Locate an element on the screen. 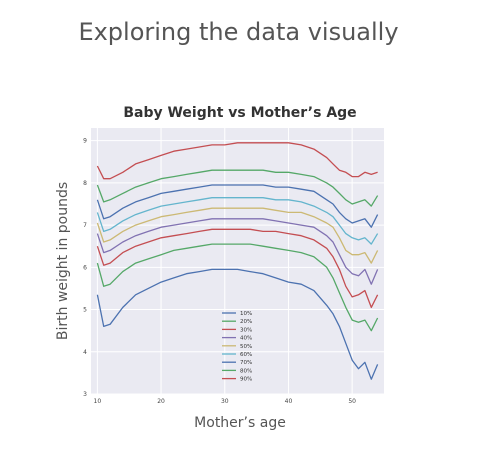 The width and height of the screenshot is (477, 455). legend-label: 80% is located at coordinates (246, 371).